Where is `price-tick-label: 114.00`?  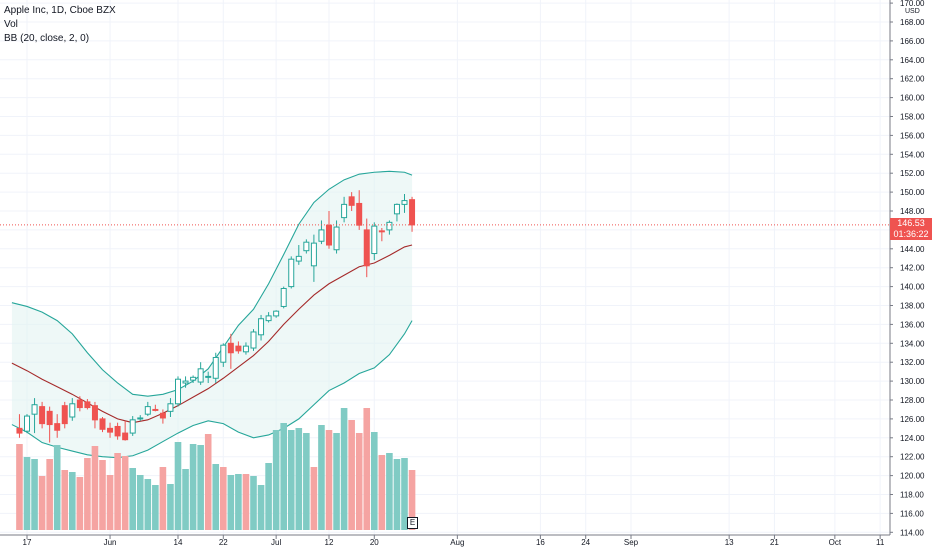 price-tick-label: 114.00 is located at coordinates (912, 532).